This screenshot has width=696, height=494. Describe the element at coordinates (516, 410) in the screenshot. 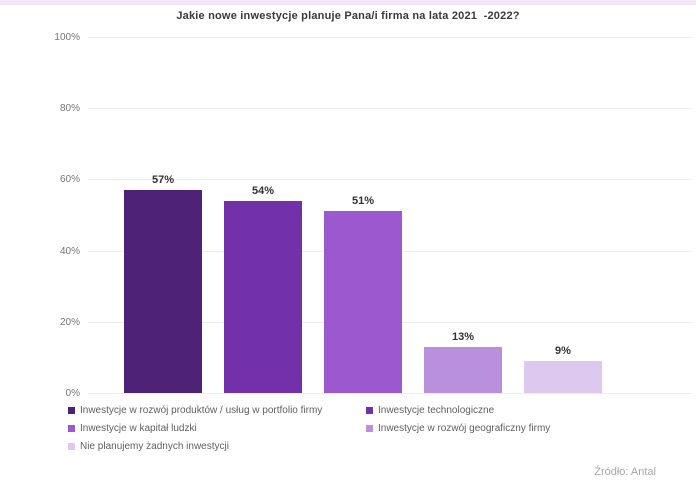

I see `legend-item: Inwestycje technologiczne` at that location.